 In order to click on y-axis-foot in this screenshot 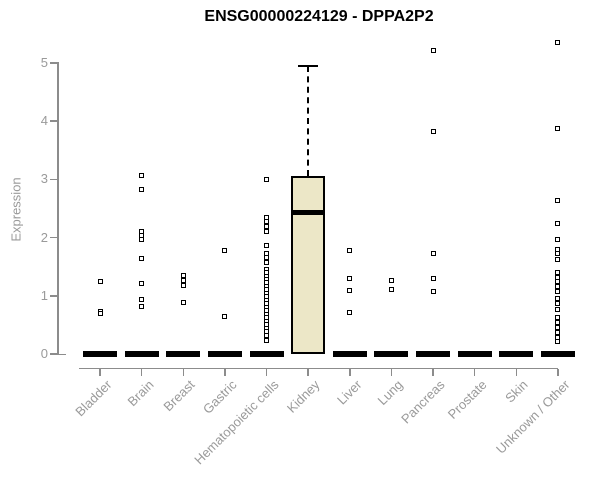, I will do `click(61, 354)`.